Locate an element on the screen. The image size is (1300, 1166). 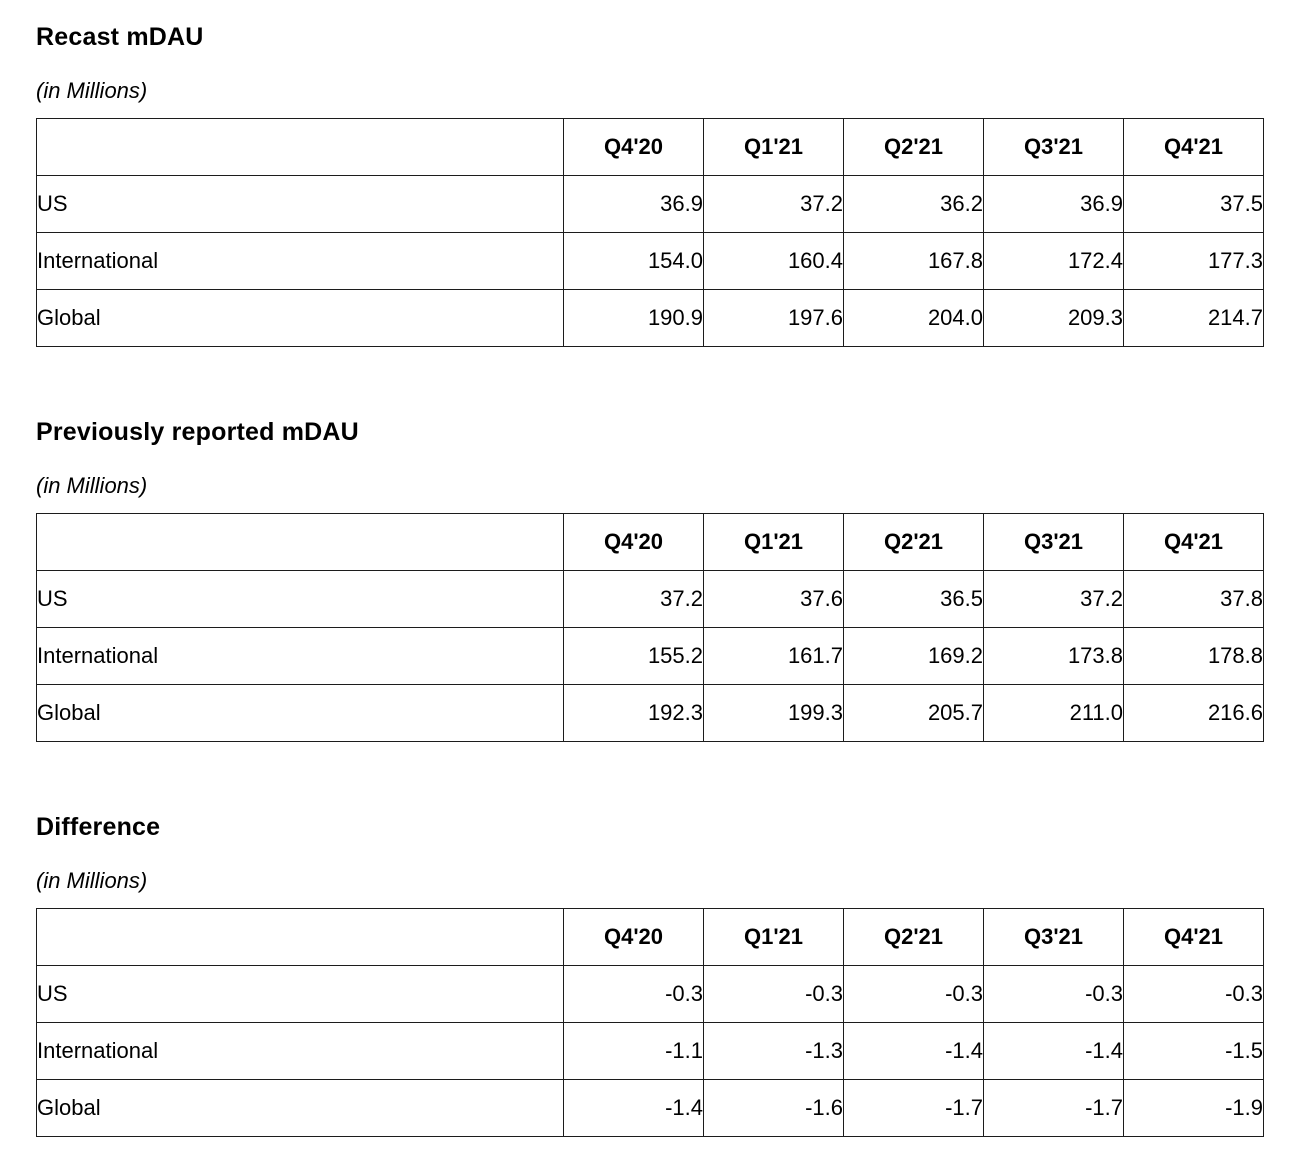
table-row: US -0.3 -0.3 -0.3 -0.3 -0.3 is located at coordinates (650, 994).